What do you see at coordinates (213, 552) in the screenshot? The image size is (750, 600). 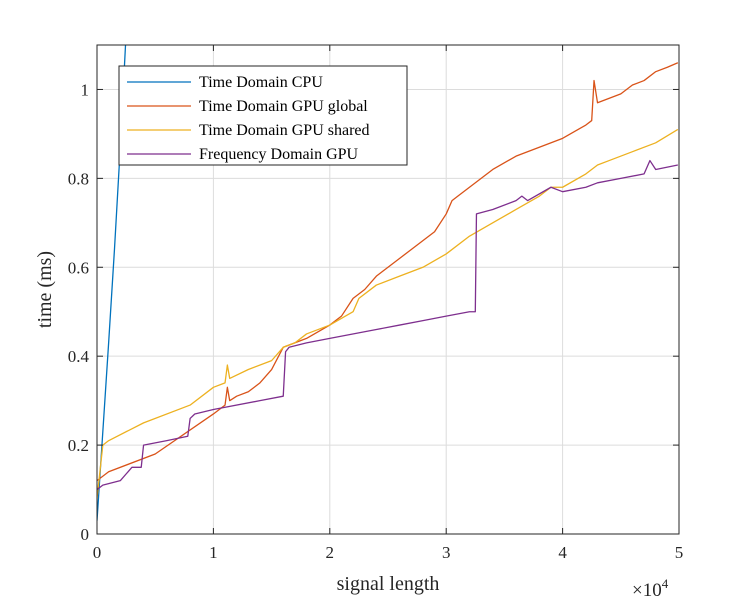 I see `x-tick-label: 1` at bounding box center [213, 552].